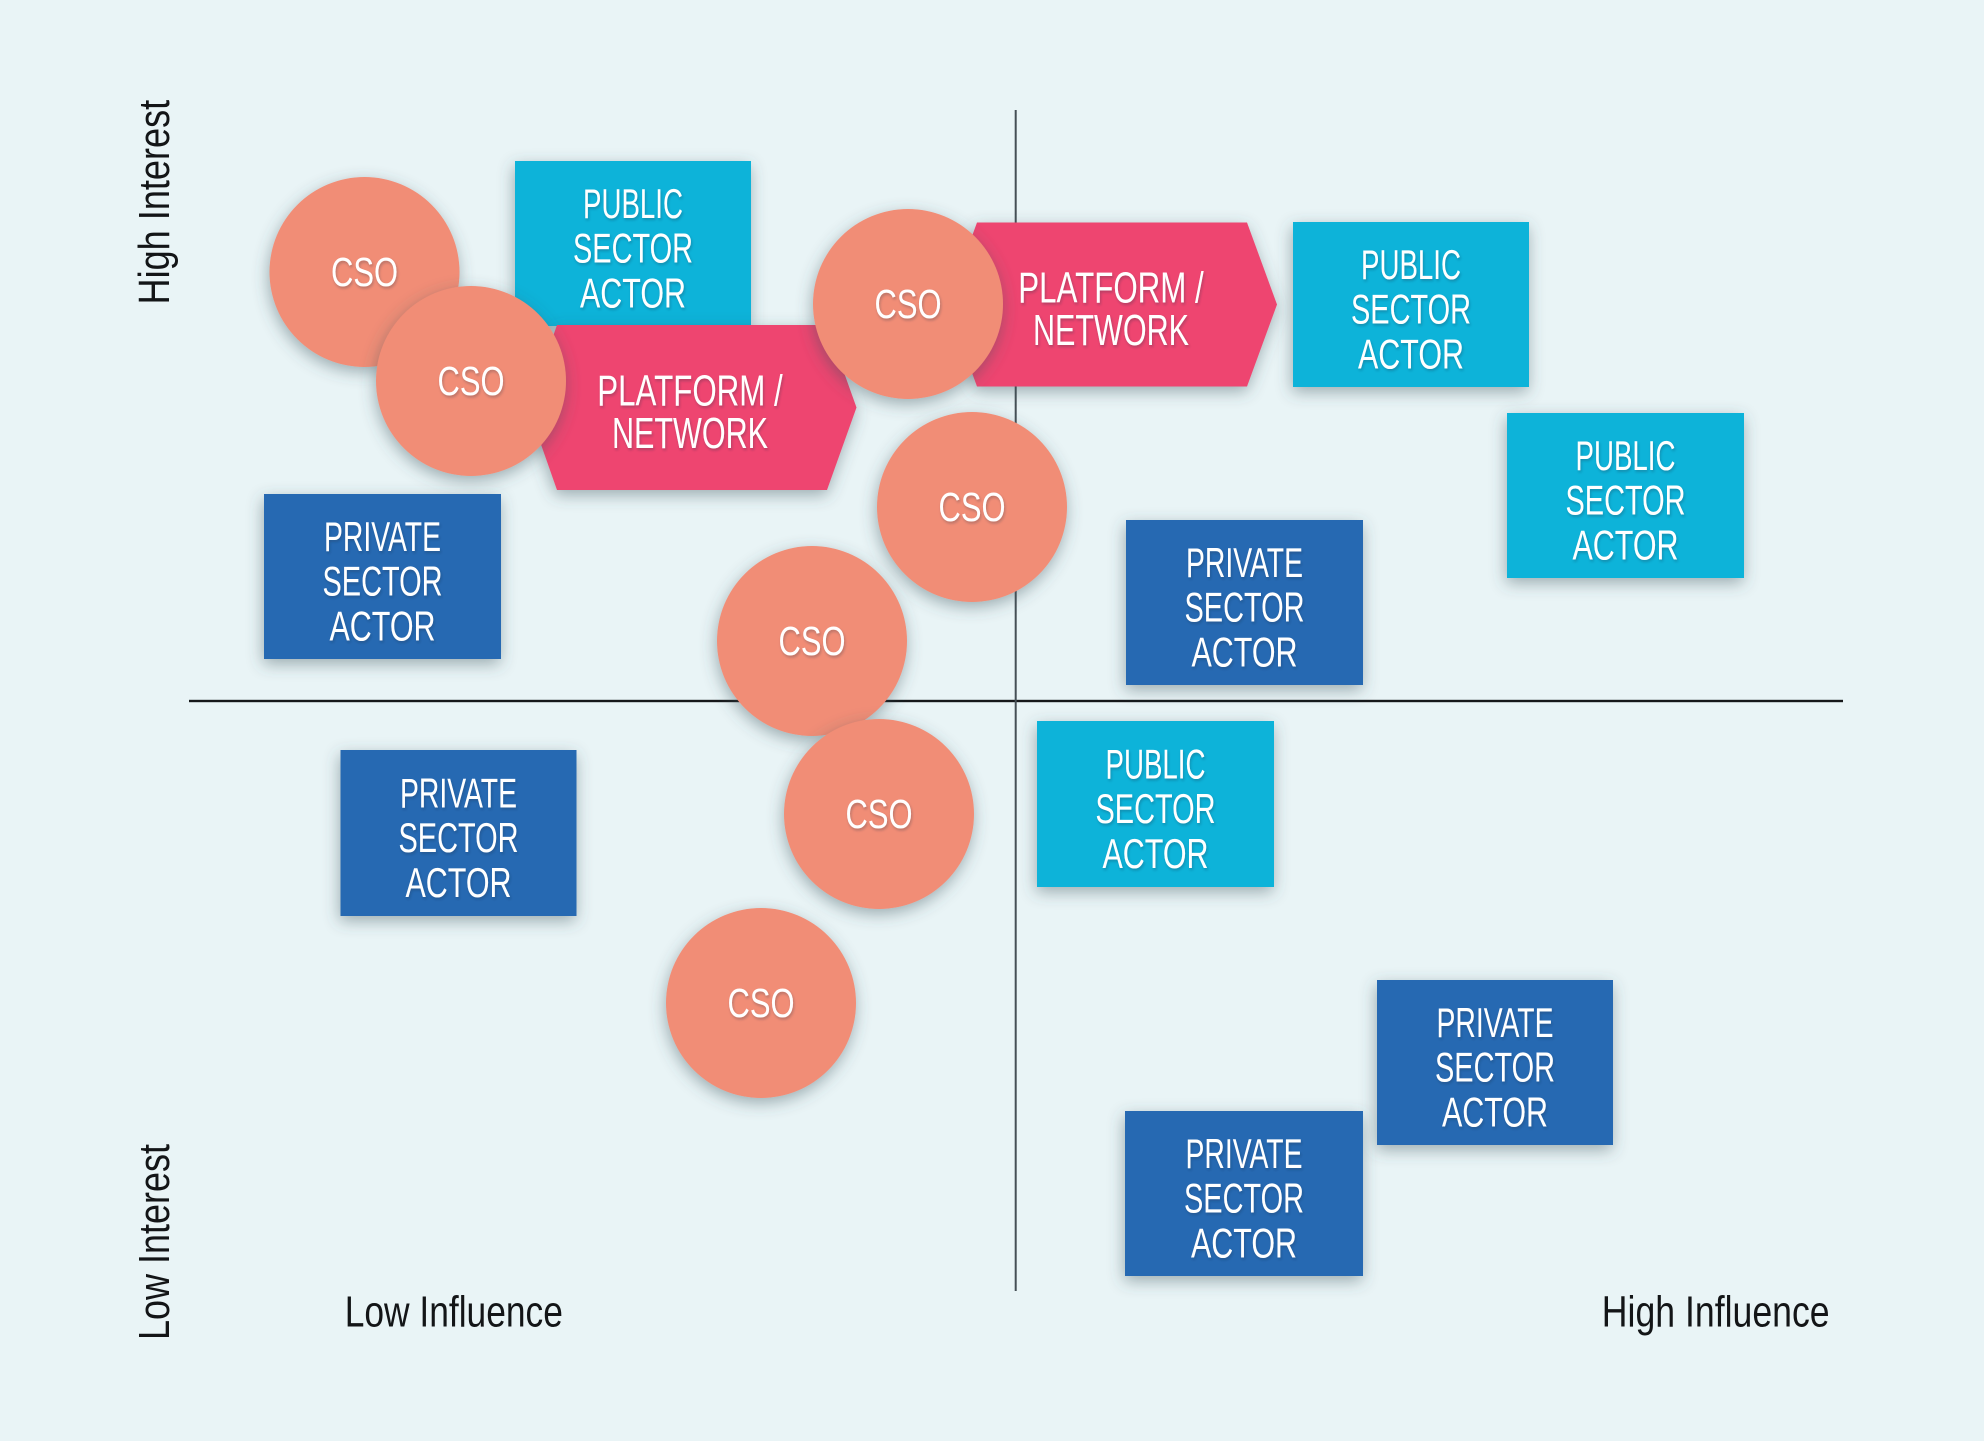  Describe the element at coordinates (454, 1313) in the screenshot. I see `svg-text: Low Influence` at that location.